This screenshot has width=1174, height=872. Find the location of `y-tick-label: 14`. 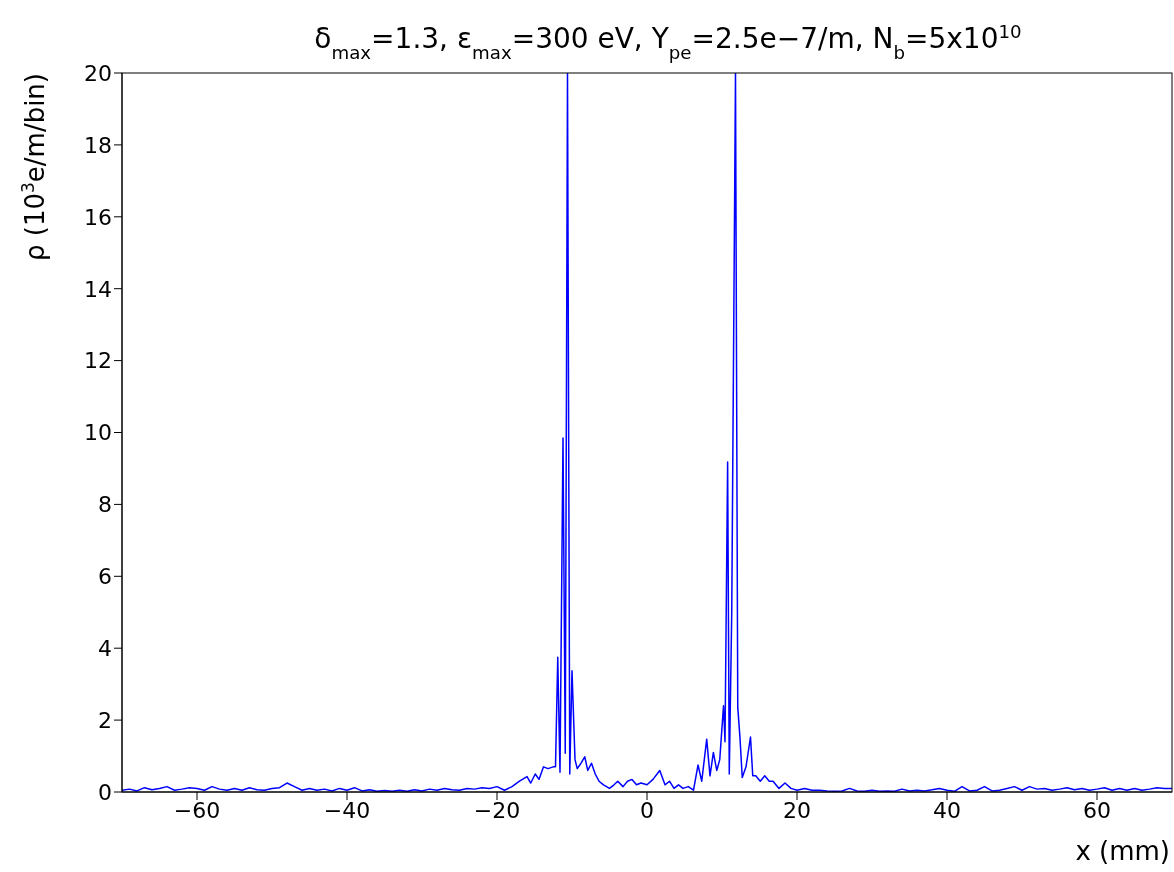

y-tick-label: 14 is located at coordinates (98, 289).